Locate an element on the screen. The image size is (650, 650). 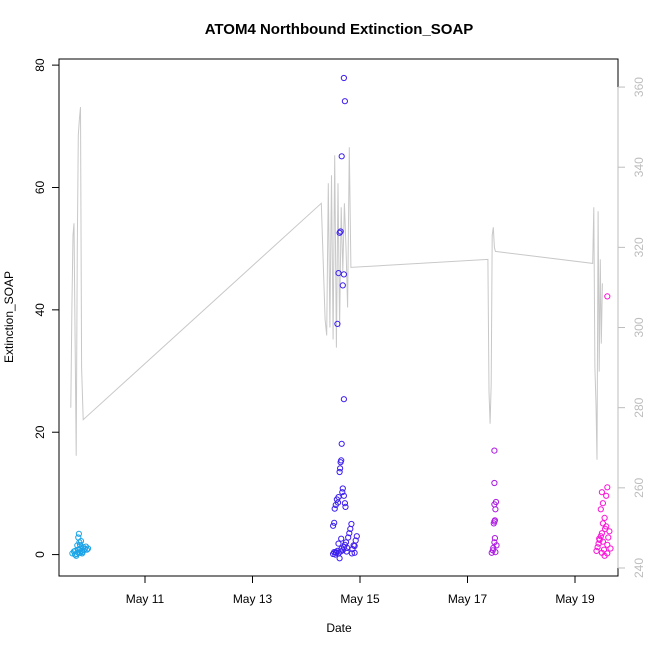
x-tick-label: May 17 is located at coordinates (468, 599).